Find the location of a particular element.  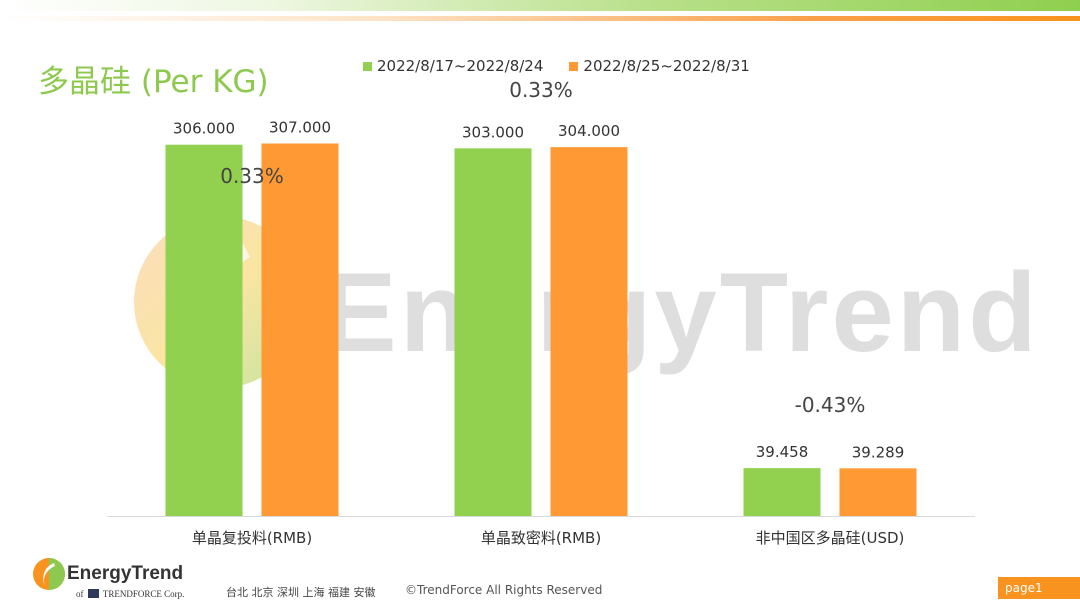

top-accent-line is located at coordinates (540, 18).